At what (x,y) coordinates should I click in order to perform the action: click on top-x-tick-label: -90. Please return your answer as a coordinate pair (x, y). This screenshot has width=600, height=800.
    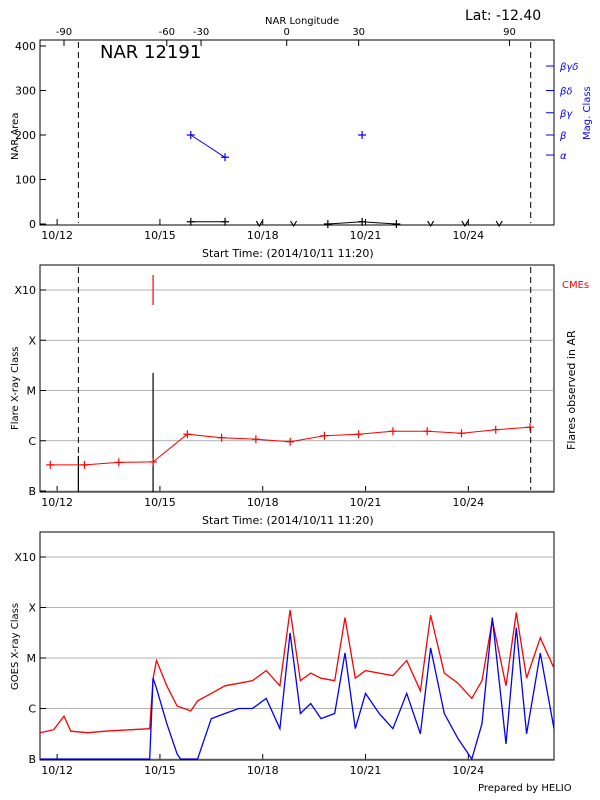
    Looking at the image, I should click on (64, 32).